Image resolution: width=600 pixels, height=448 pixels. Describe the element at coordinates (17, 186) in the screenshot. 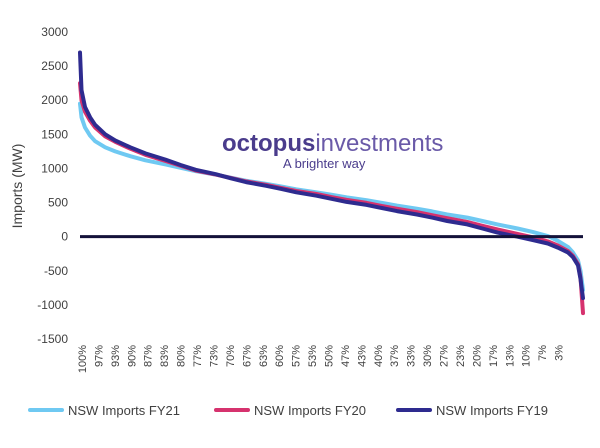

I see `y-axis-title: Imports (MW)` at that location.